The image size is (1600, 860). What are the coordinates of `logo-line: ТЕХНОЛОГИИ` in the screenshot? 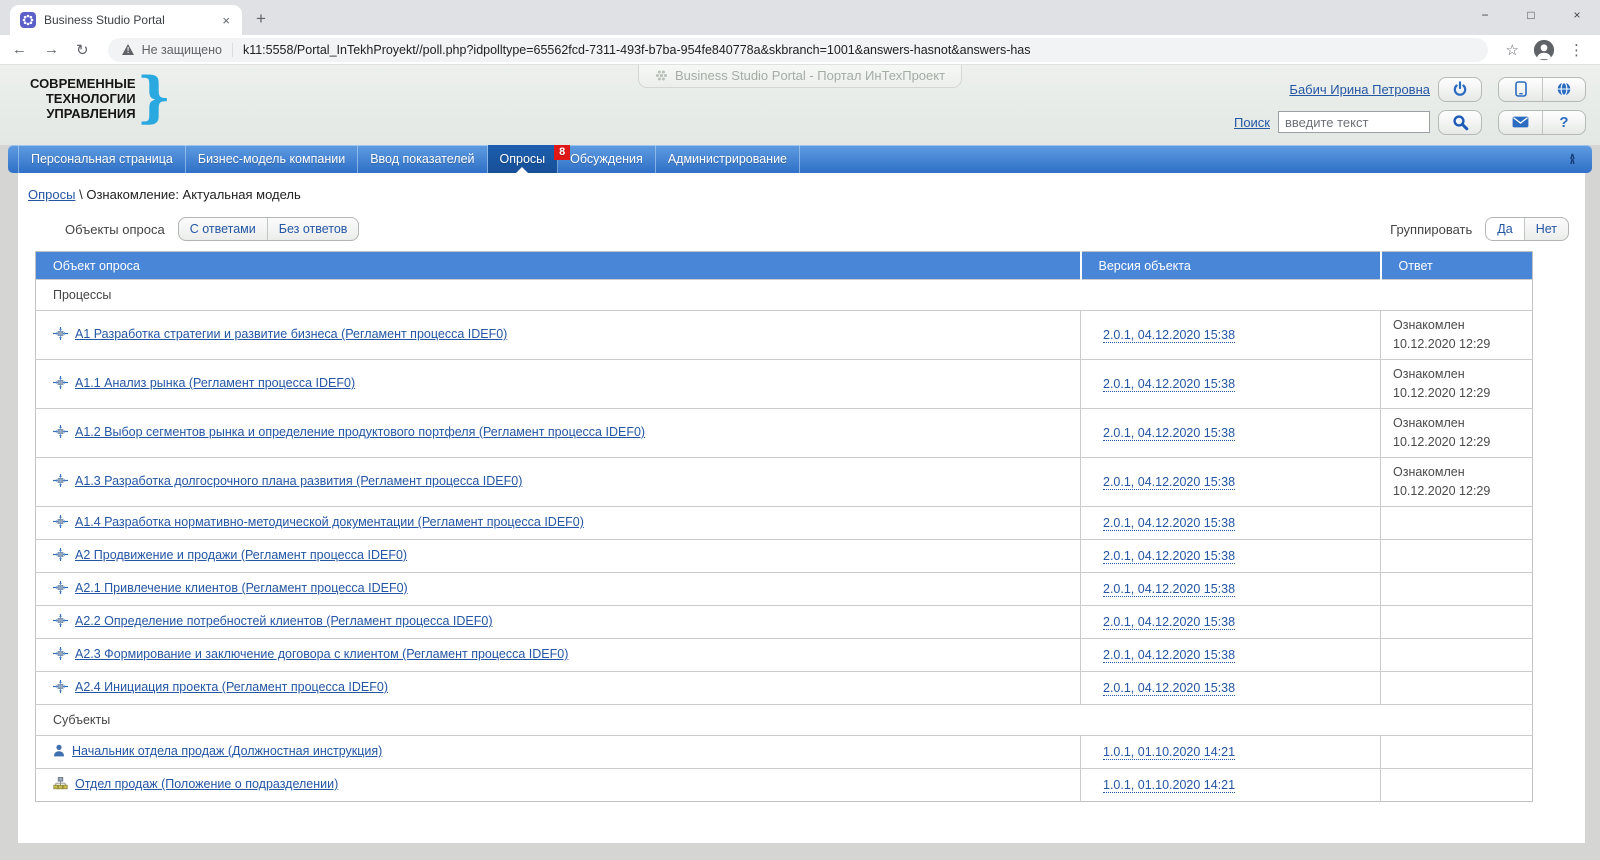 It's located at (90, 98).